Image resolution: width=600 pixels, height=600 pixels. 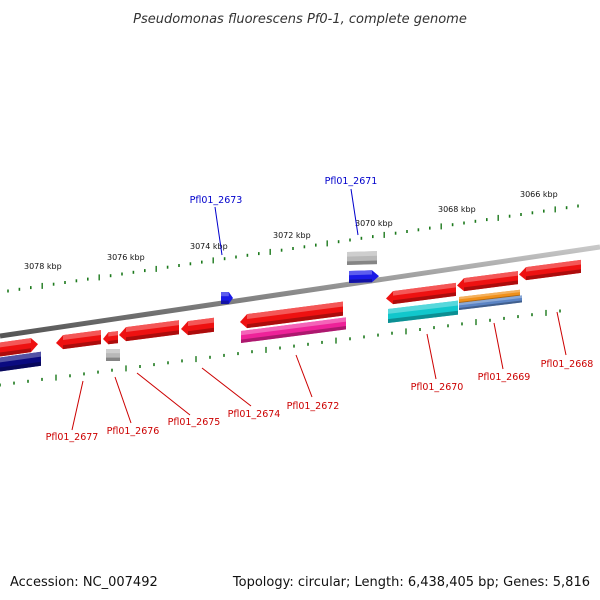 I want to click on gene-pfl01-2671-b-shadow, so click(x=362, y=262).